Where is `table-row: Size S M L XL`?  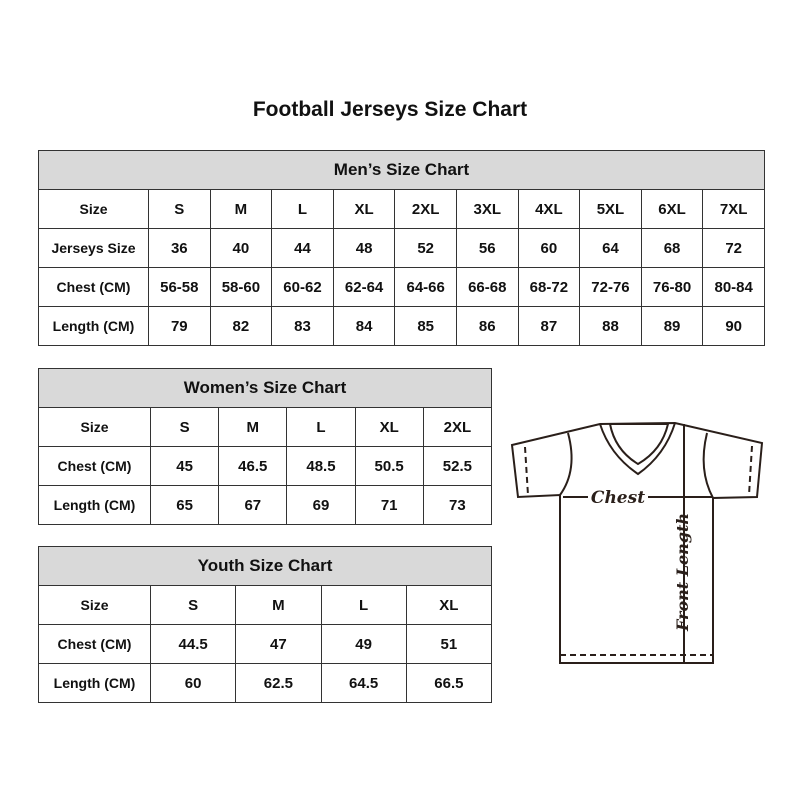 table-row: Size S M L XL is located at coordinates (265, 605).